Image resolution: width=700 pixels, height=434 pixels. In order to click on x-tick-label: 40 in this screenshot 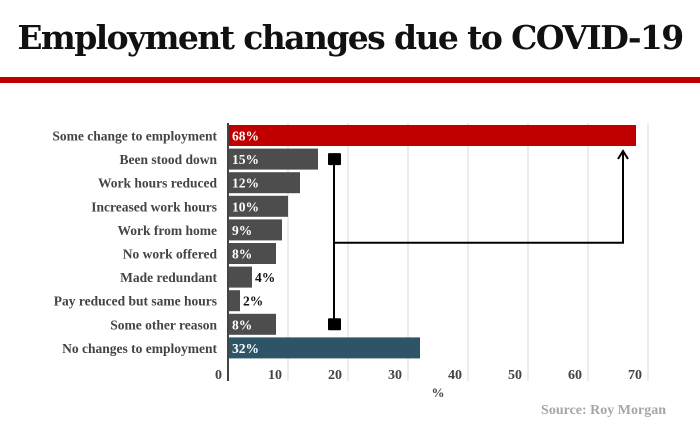, I will do `click(455, 375)`.